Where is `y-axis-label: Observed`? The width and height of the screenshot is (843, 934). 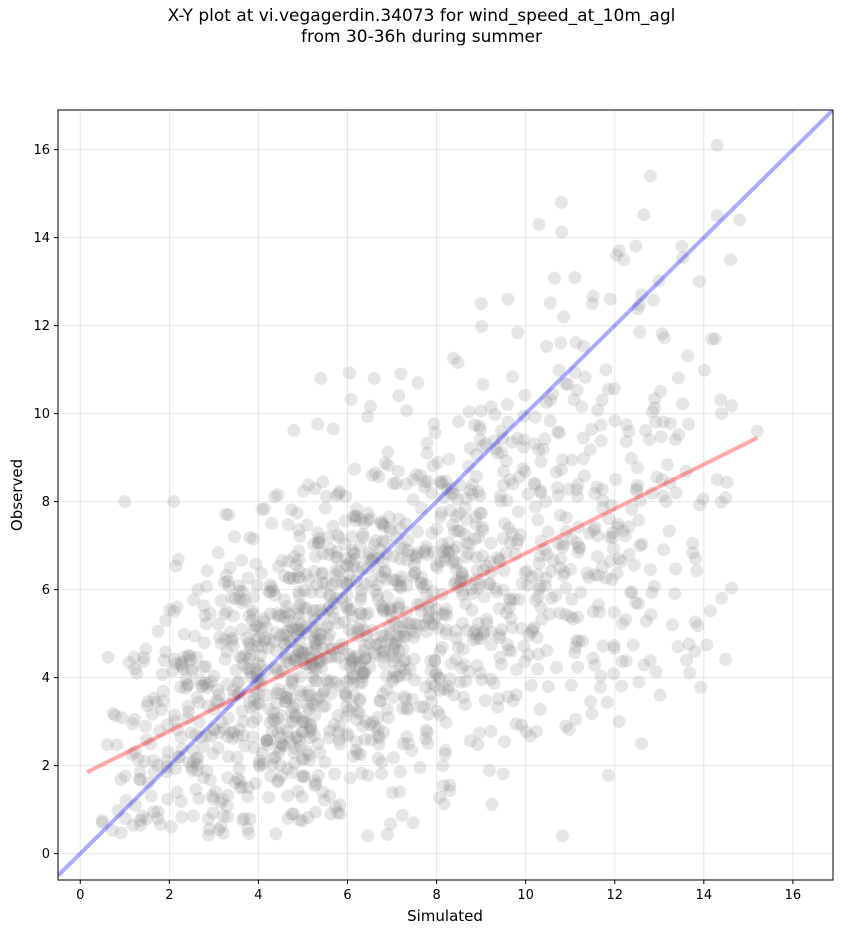
y-axis-label: Observed is located at coordinates (17, 495).